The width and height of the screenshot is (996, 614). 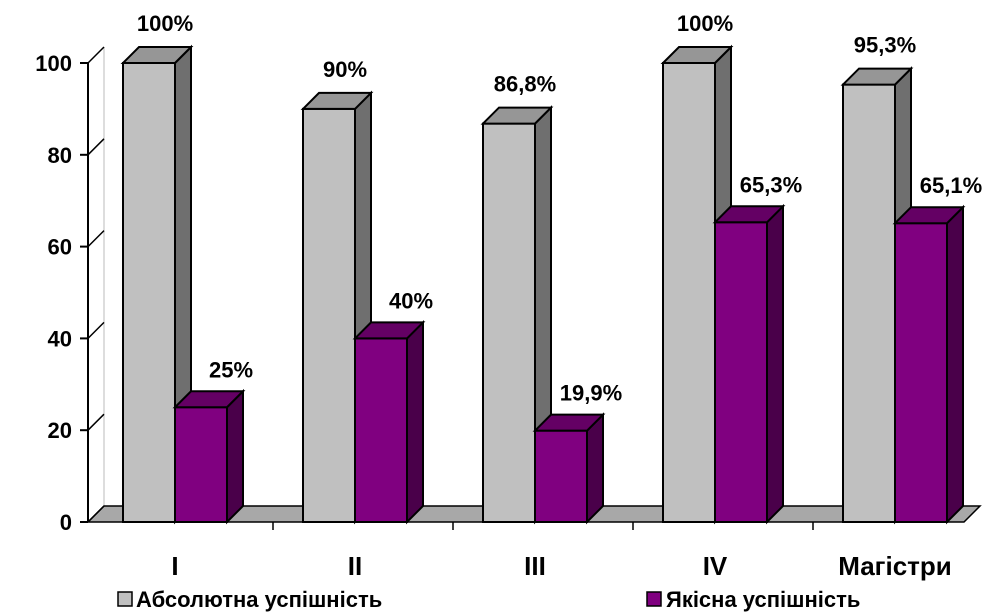 I want to click on data-label-quality: 40%, so click(x=411, y=300).